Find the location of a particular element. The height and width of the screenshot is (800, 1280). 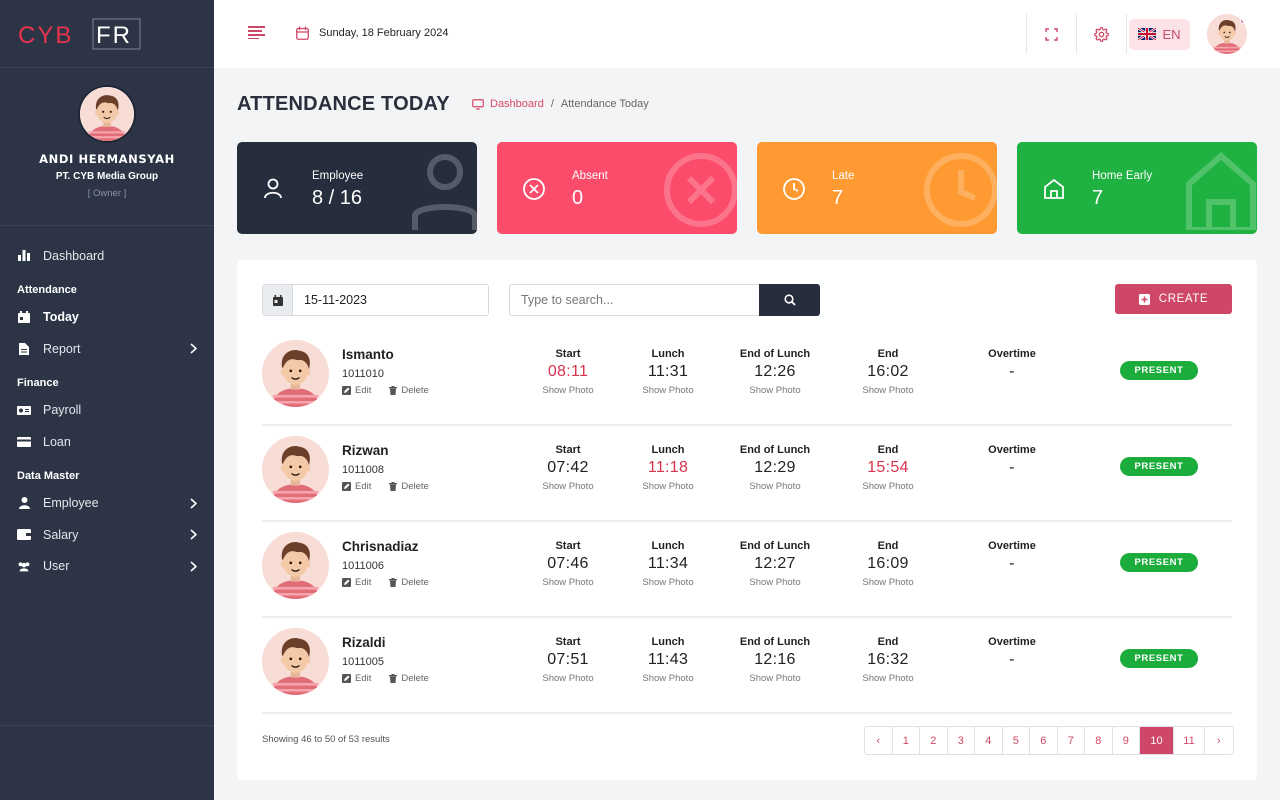

delete-label: Delete is located at coordinates (415, 486).